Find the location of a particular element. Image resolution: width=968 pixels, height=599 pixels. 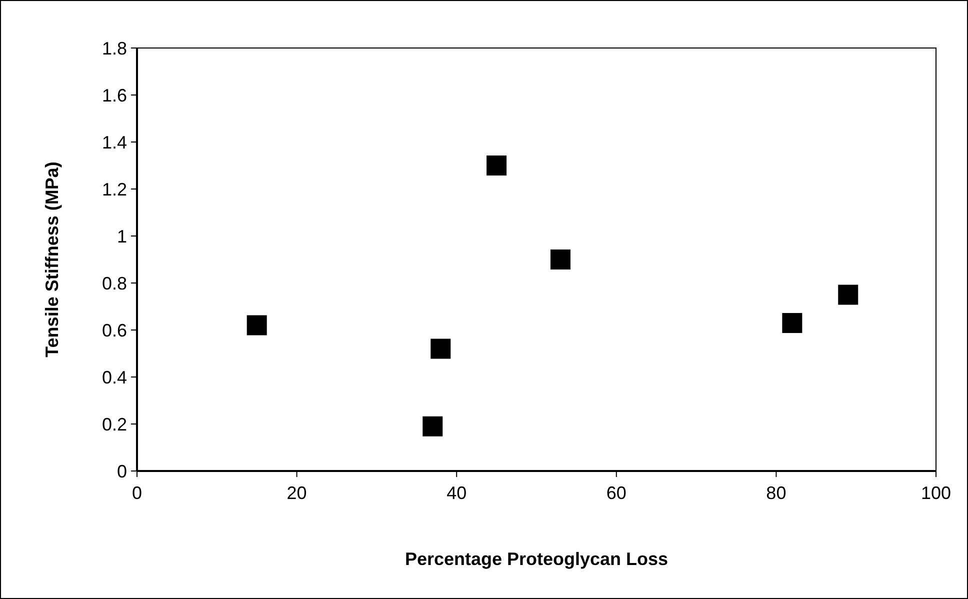

y-tick-label: 1.6 is located at coordinates (114, 95).